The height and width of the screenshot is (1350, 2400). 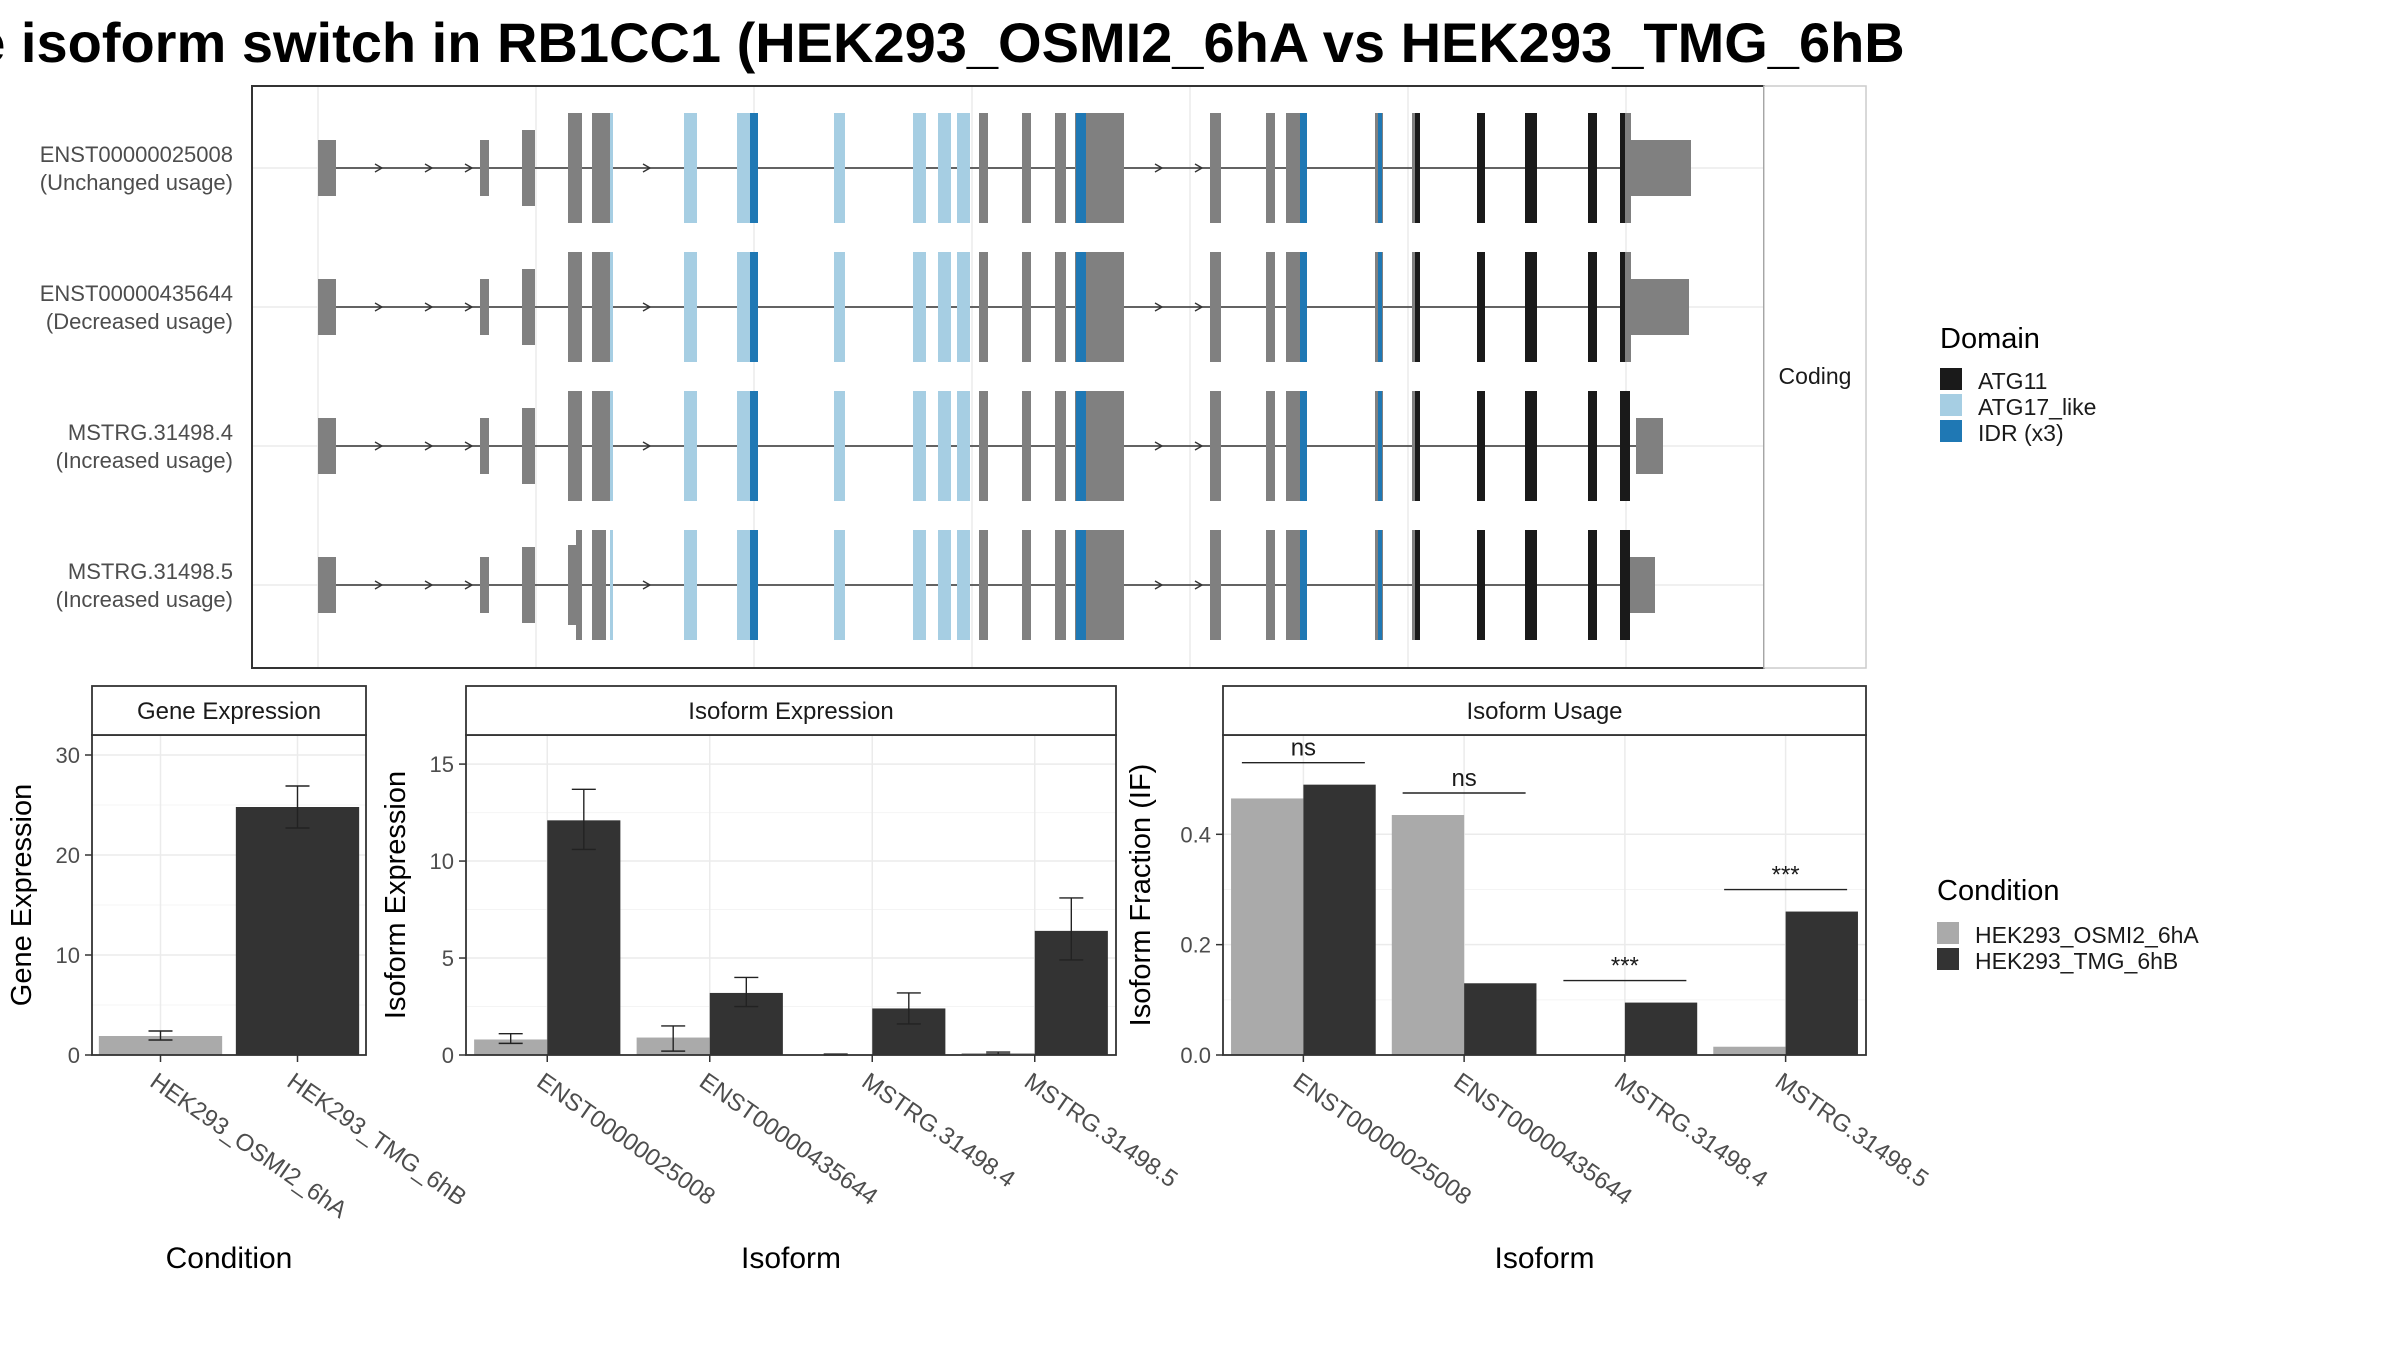 I want to click on x-tick-label: ENST00000435644, so click(x=788, y=1139).